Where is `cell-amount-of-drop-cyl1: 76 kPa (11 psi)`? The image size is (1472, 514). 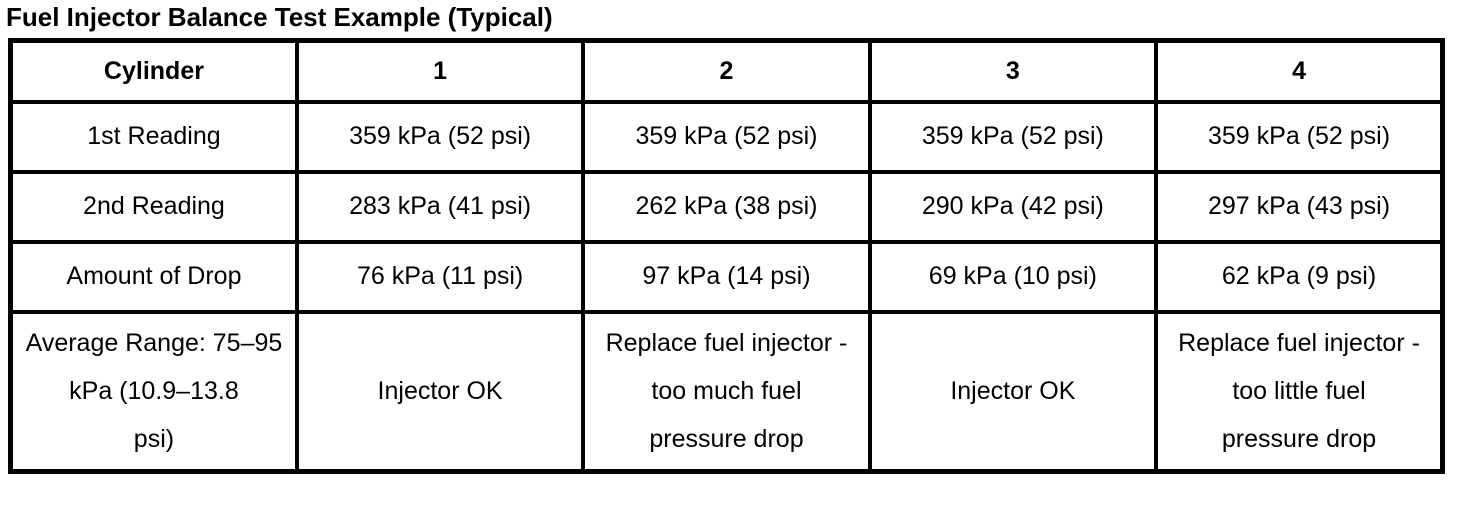 cell-amount-of-drop-cyl1: 76 kPa (11 psi) is located at coordinates (440, 276).